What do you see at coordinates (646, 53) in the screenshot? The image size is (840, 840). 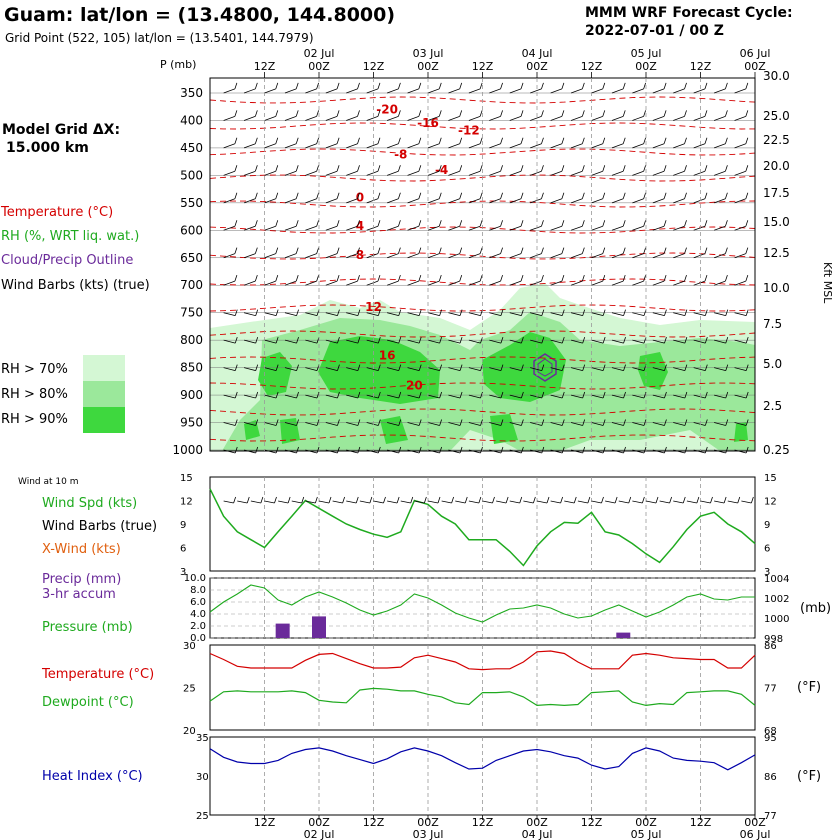 I see `date-label-top: 05 Jul` at bounding box center [646, 53].